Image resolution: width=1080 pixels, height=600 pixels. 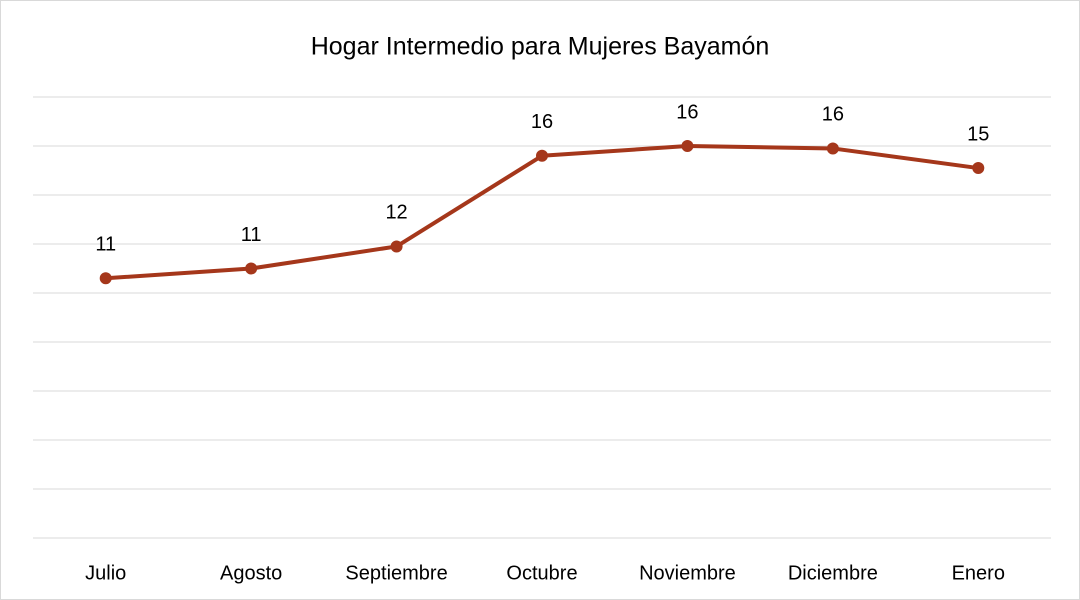 I want to click on x-tick-label: Octubre, so click(x=541, y=573).